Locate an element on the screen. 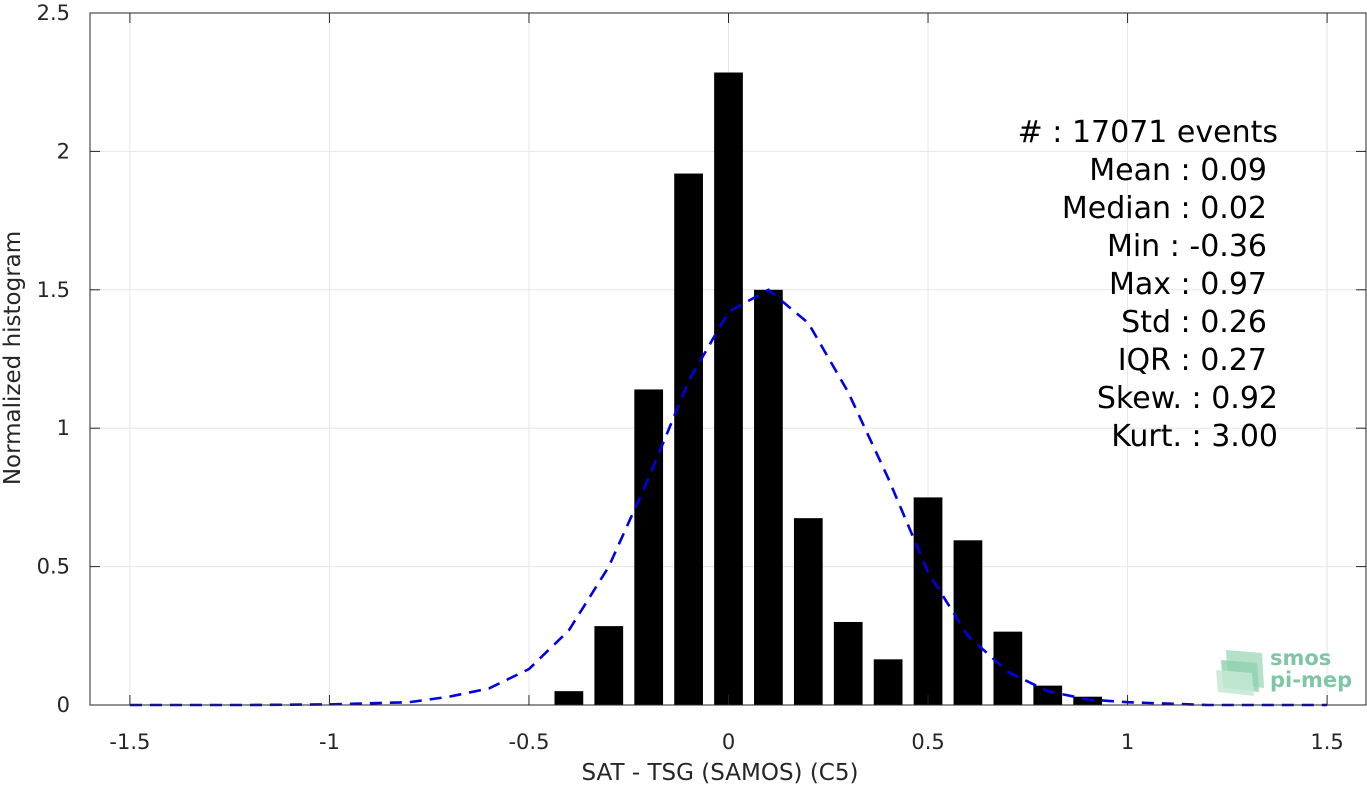  stat-line: Std : 0.26 is located at coordinates (1194, 322).